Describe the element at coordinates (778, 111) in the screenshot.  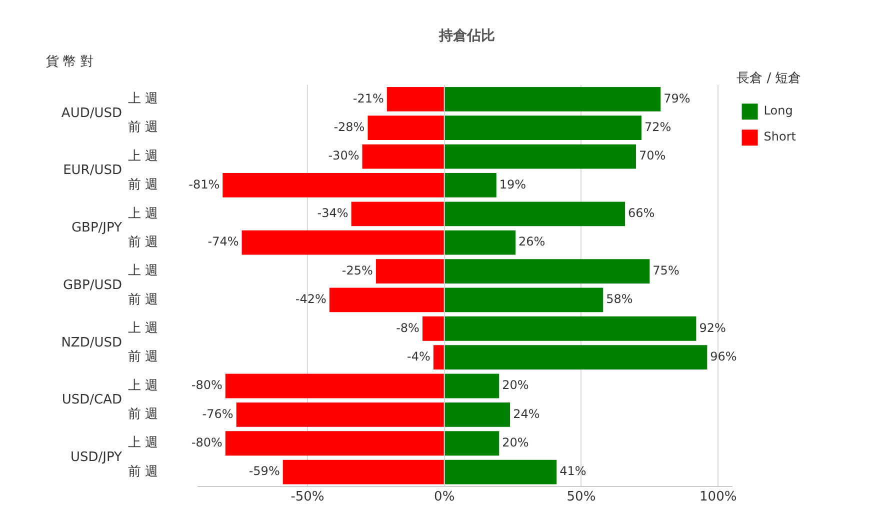
I see `legend-label: Long` at that location.